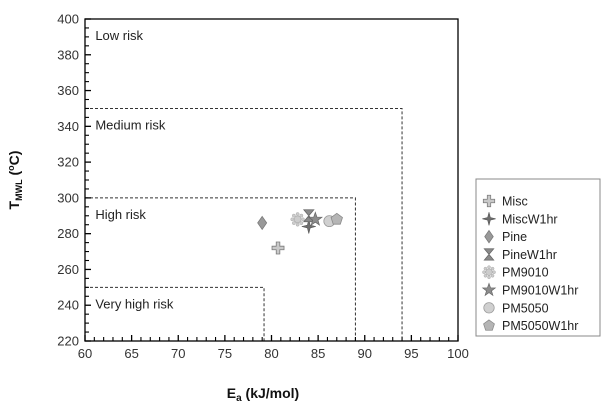 This screenshot has height=403, width=603. What do you see at coordinates (68, 197) in the screenshot?
I see `y-tick-label: 300` at bounding box center [68, 197].